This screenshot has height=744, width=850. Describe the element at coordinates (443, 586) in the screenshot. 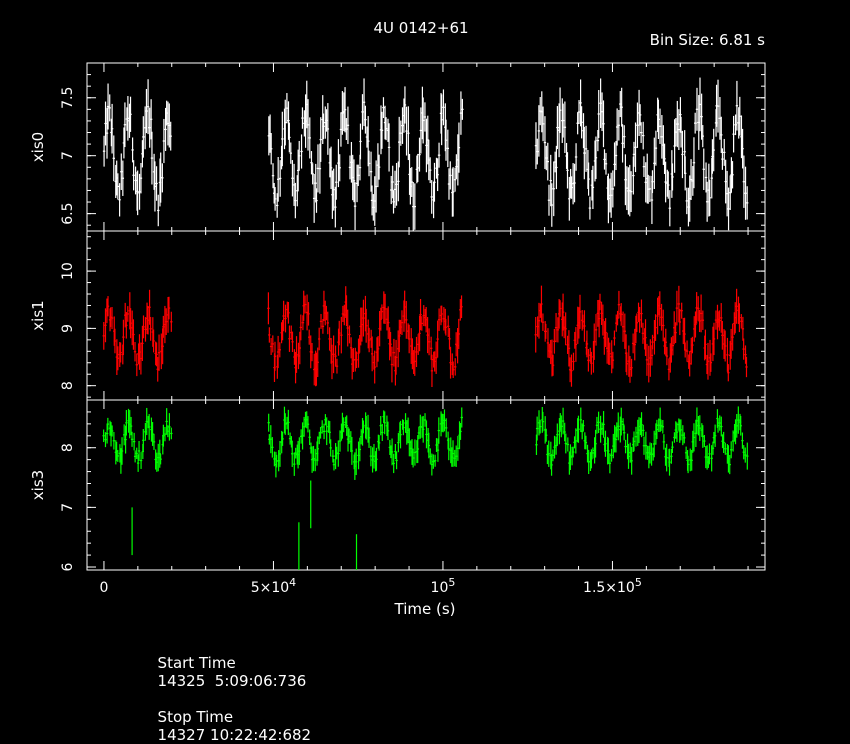

I see `x-tick-label: 105` at that location.